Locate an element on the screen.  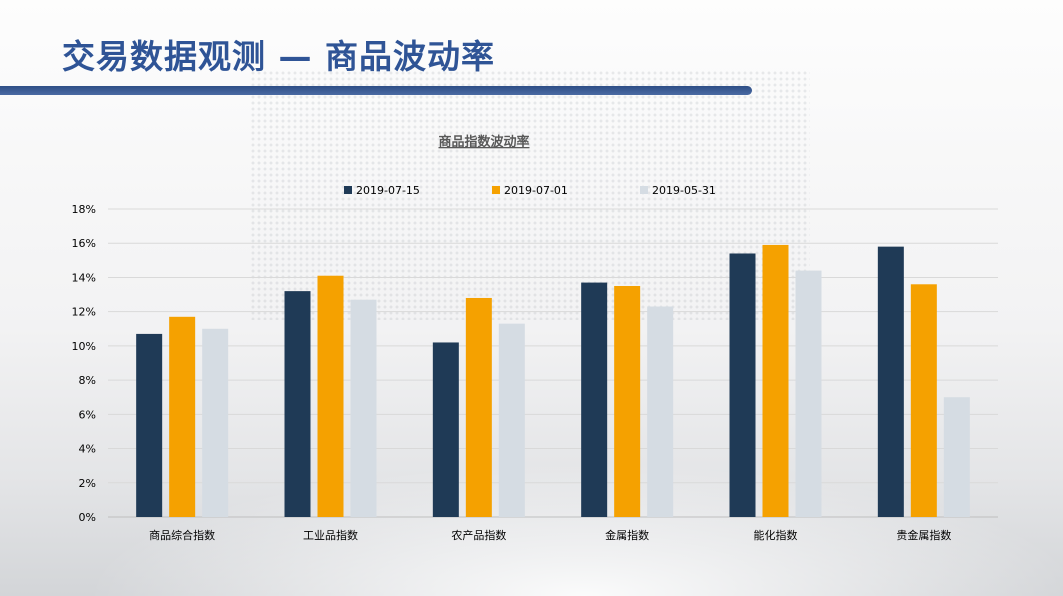
x-tick-label: 商品综合指数 is located at coordinates (182, 535).